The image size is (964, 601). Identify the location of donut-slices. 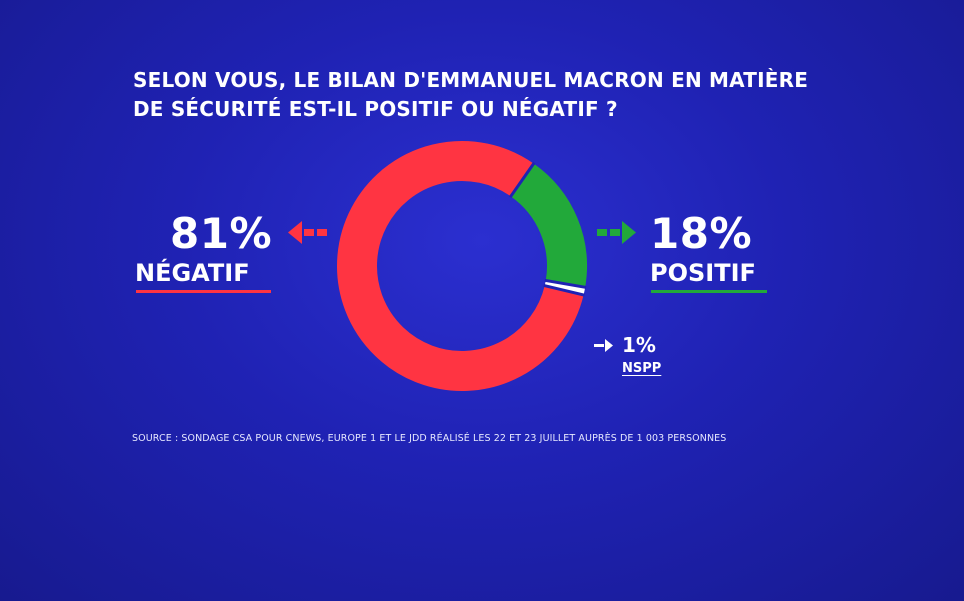
(462, 266).